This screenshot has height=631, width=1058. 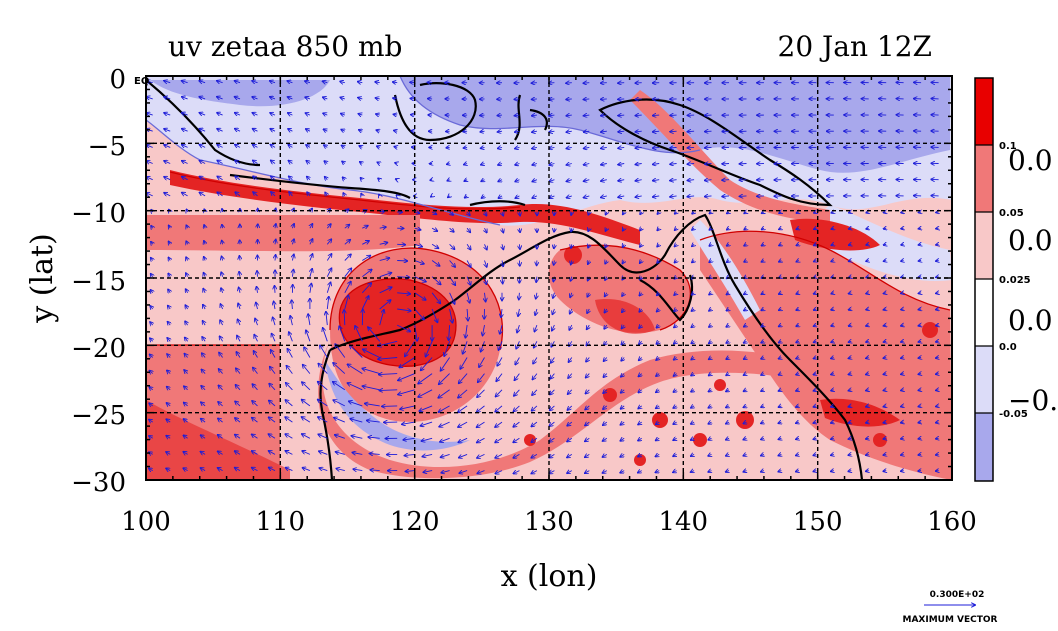 What do you see at coordinates (1011, 213) in the screenshot?
I see `colorbar-level-label: 0.05` at bounding box center [1011, 213].